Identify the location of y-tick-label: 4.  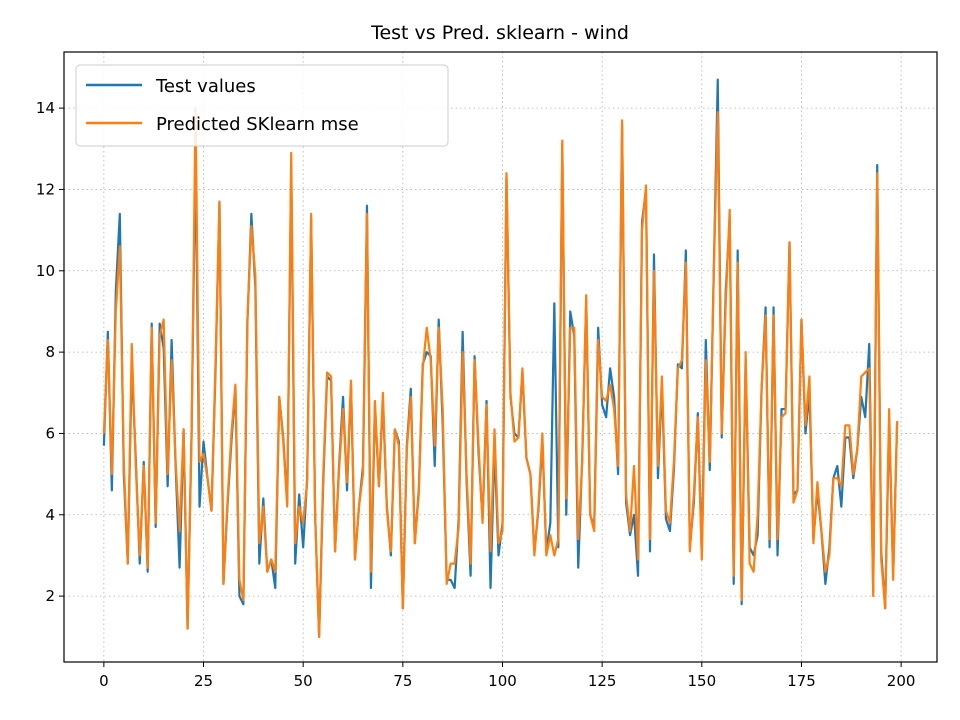
(50, 515).